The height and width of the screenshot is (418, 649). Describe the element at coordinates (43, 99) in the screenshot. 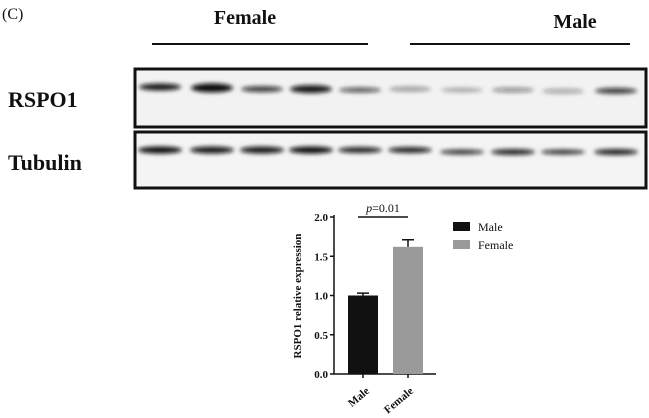

I see `row-label-rspo1: RSPO1` at that location.